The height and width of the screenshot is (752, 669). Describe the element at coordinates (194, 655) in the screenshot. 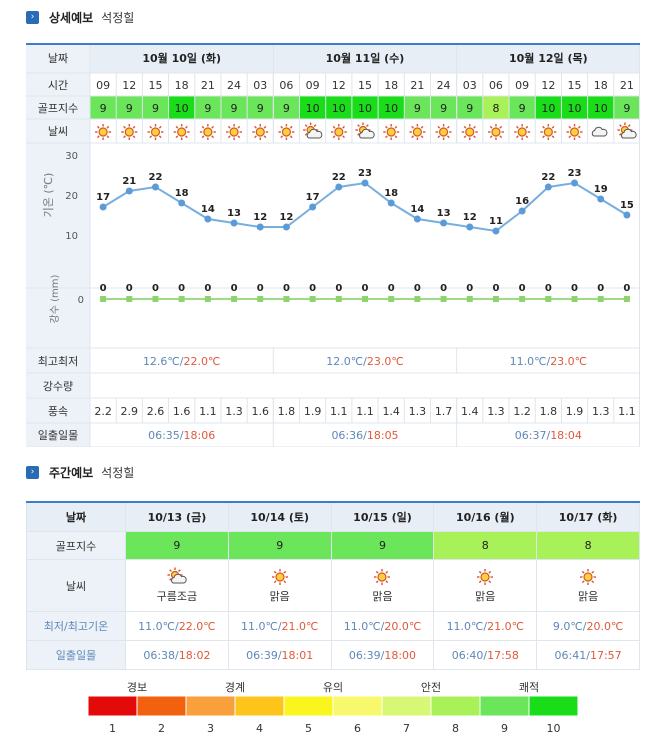

I see `weekly-sunset: 18:02` at that location.